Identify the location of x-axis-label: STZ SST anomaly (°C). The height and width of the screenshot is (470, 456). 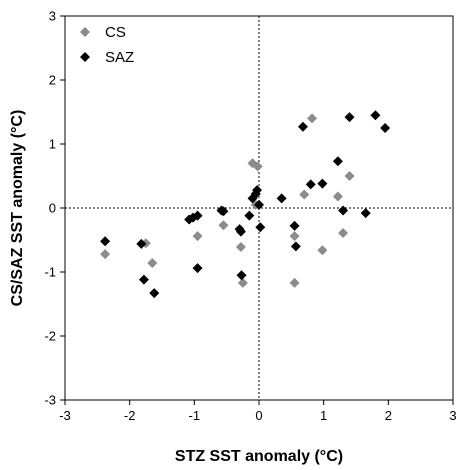
(259, 456).